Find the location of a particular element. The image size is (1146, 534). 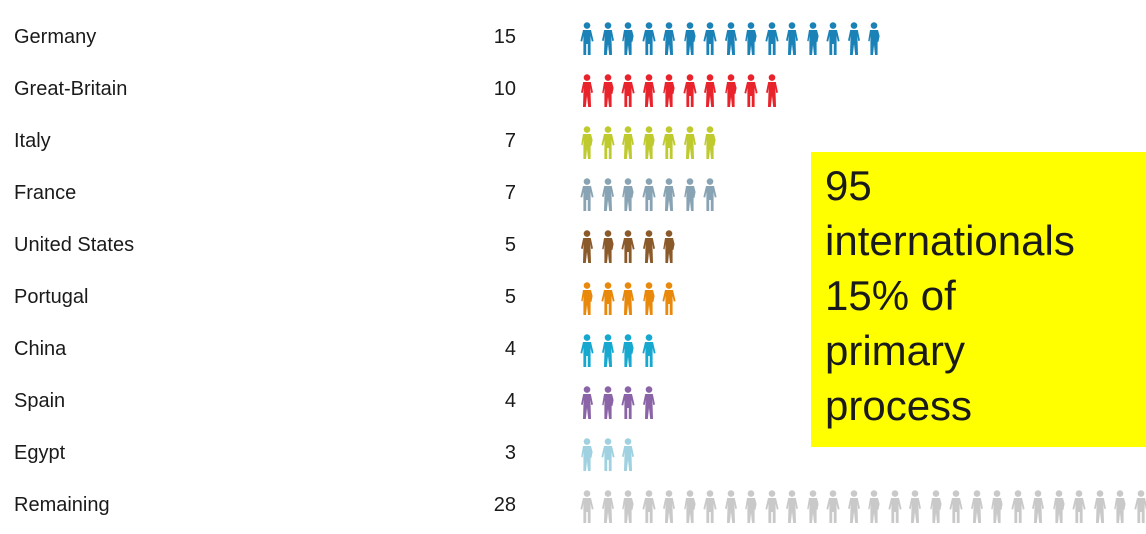

category-label: Remaining is located at coordinates (62, 505).